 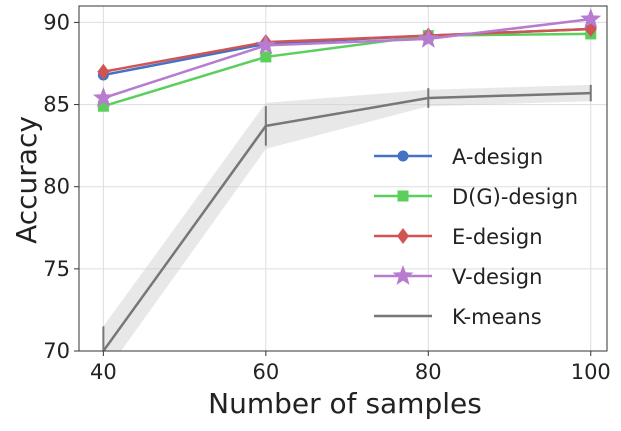 I want to click on y-axis-label: Accuracy, so click(x=26, y=180).